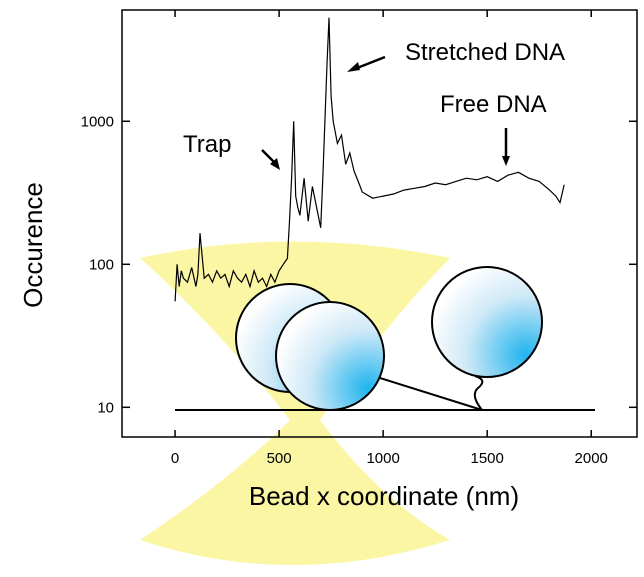 The image size is (644, 577). What do you see at coordinates (382, 458) in the screenshot?
I see `x-tick-label: 1000` at bounding box center [382, 458].